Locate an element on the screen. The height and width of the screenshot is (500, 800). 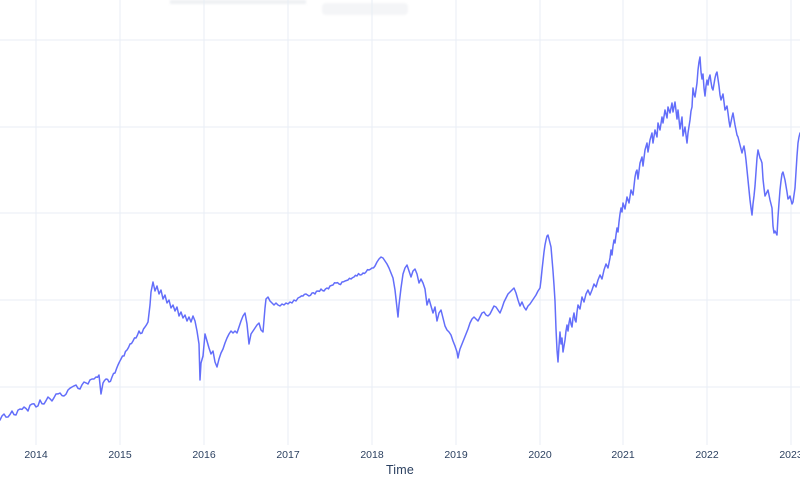
x-tick-label: 2017 is located at coordinates (288, 455).